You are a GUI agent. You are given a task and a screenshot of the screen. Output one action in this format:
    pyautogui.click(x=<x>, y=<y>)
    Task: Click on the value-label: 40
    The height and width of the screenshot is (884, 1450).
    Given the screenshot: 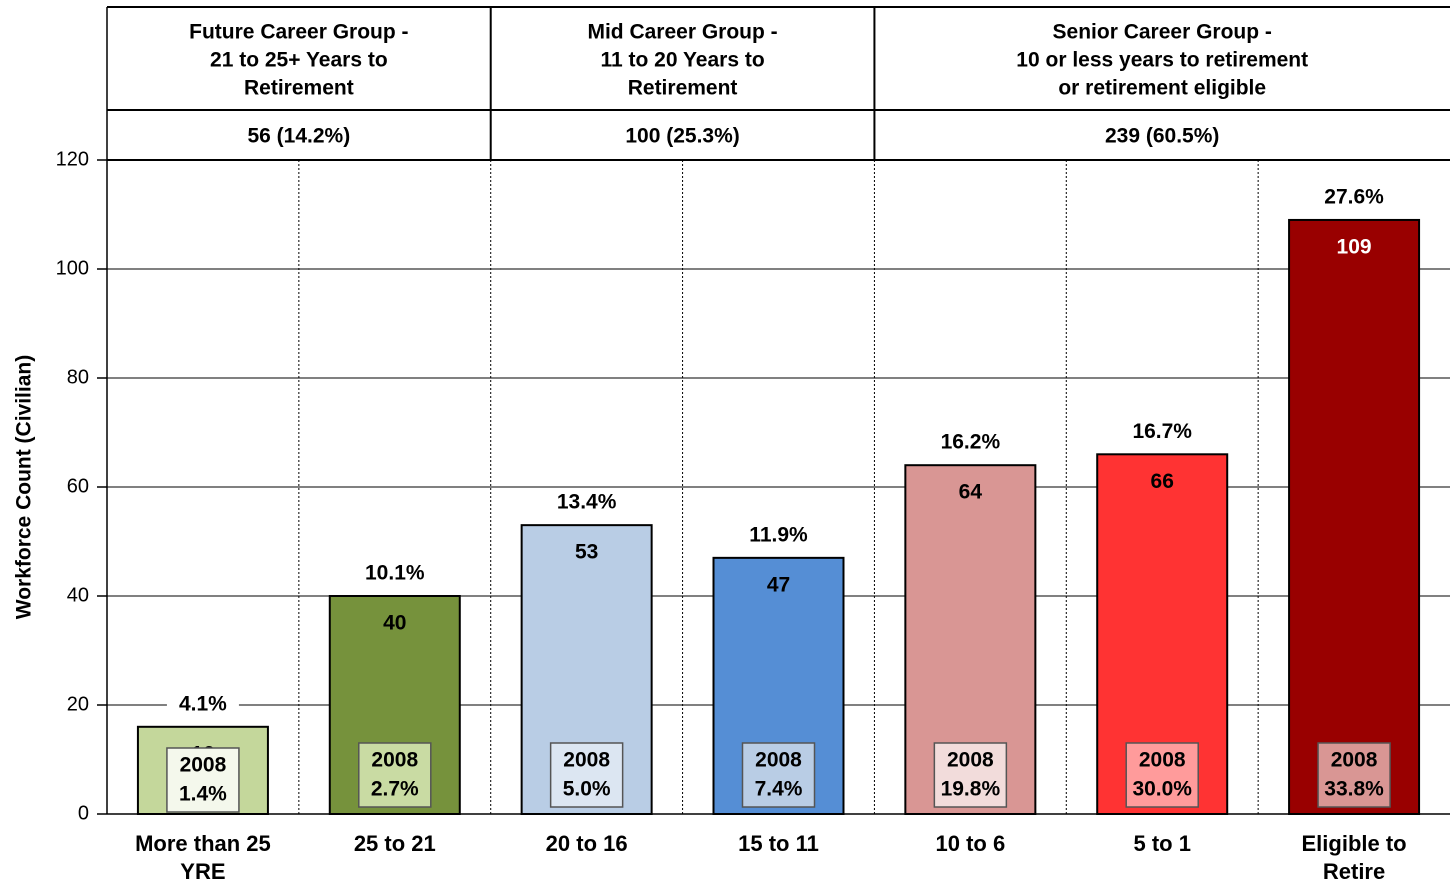 What is the action you would take?
    pyautogui.click(x=394, y=623)
    